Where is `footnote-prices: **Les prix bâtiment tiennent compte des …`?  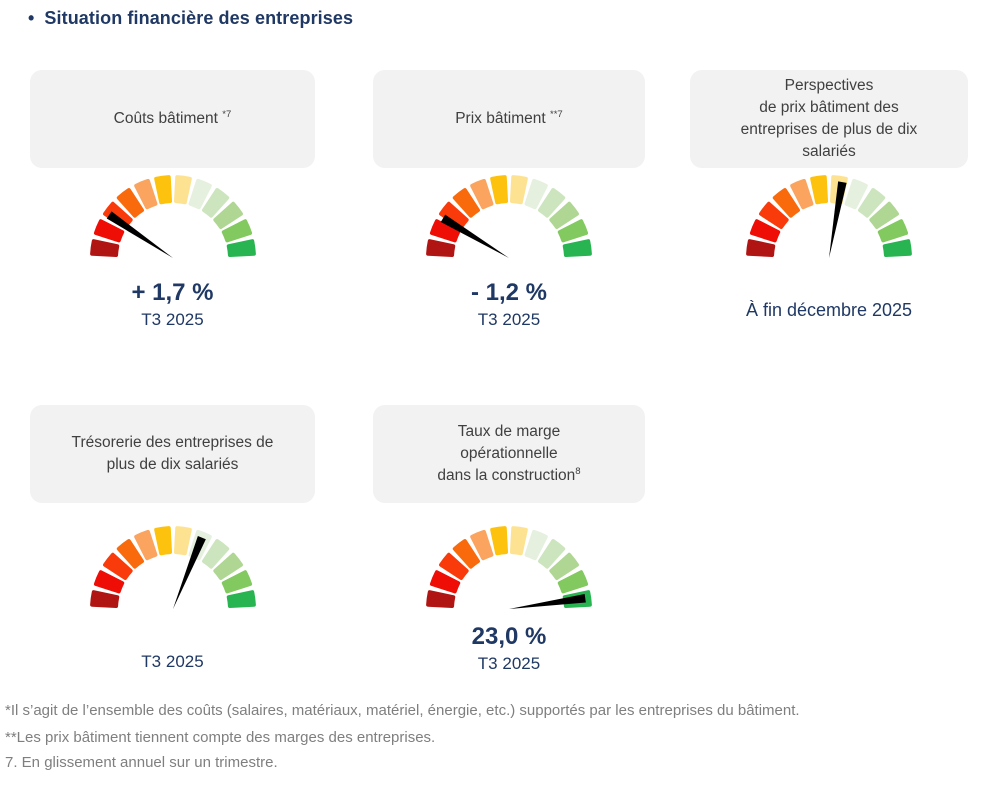
footnote-prices: **Les prix bâtiment tiennent compte des … is located at coordinates (220, 738).